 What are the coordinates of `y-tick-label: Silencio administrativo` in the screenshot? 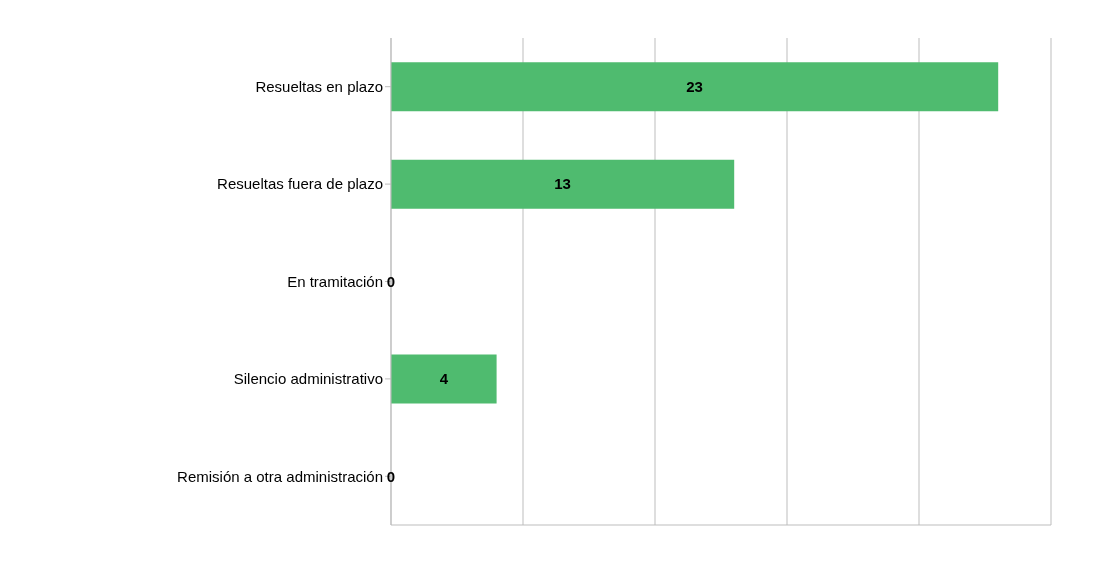 It's located at (308, 379).